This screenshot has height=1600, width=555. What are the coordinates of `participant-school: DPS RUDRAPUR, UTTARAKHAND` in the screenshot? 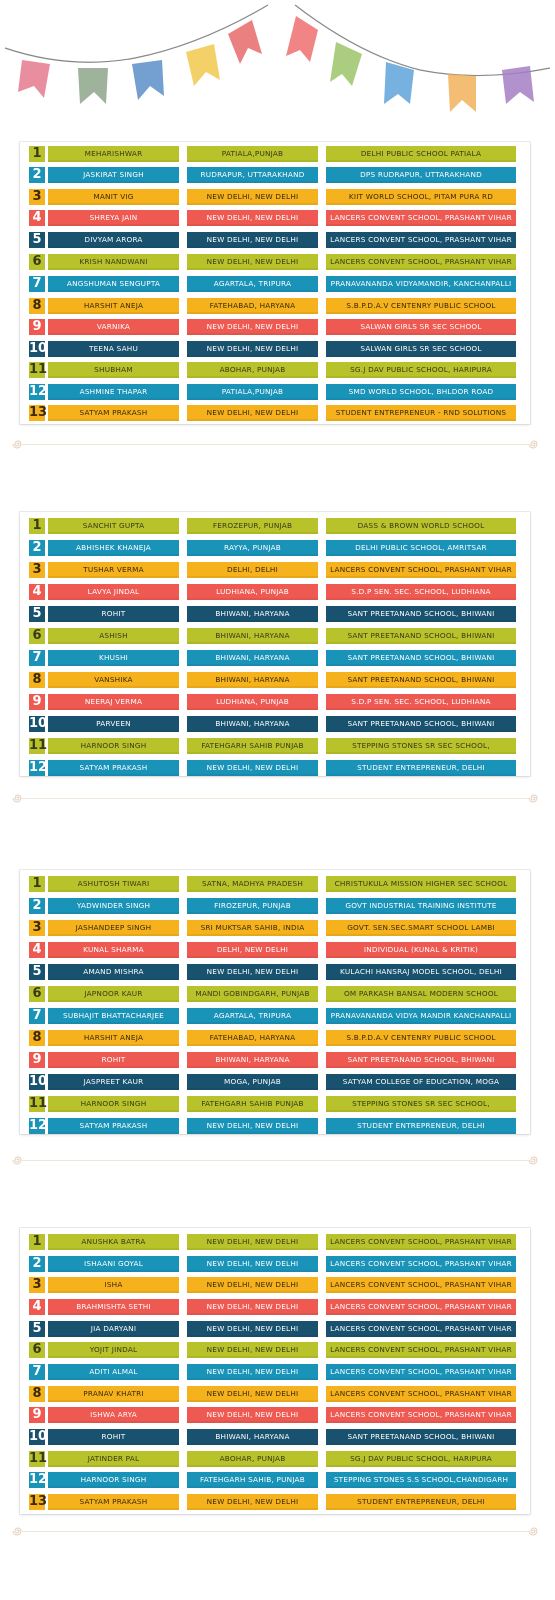 It's located at (421, 175).